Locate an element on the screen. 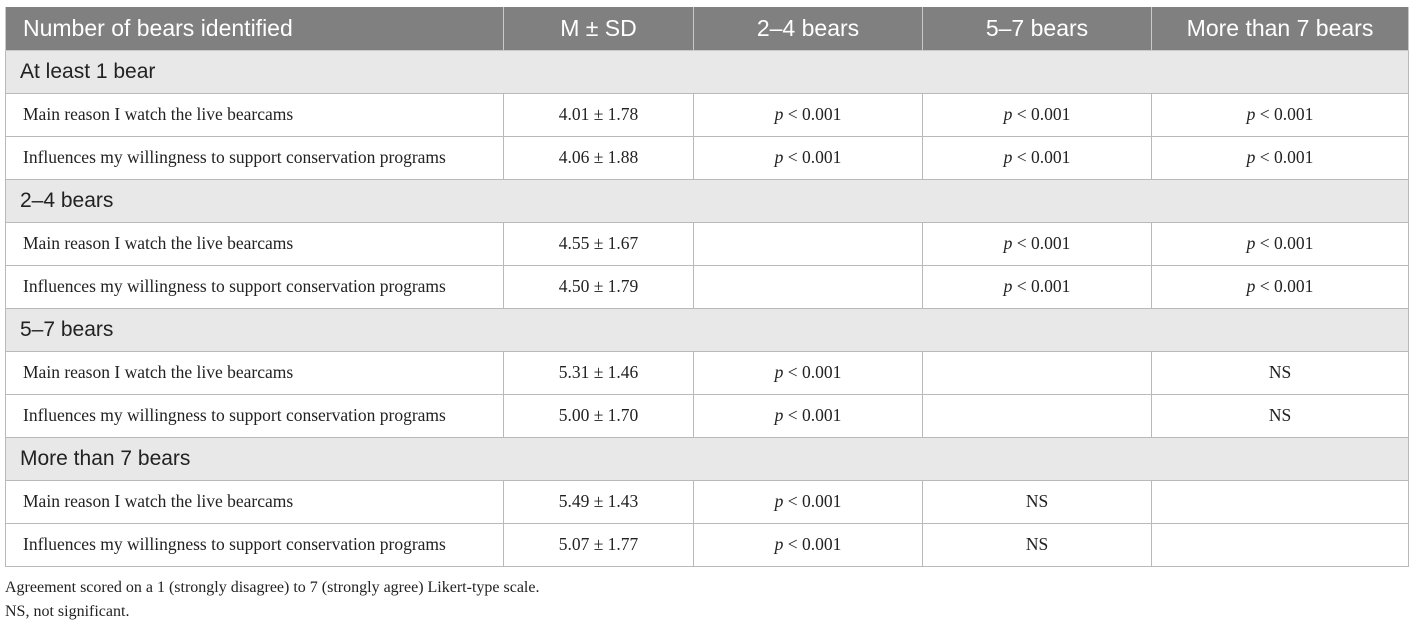  mean-sd-cell: 4.06 ± 1.88 is located at coordinates (598, 157).